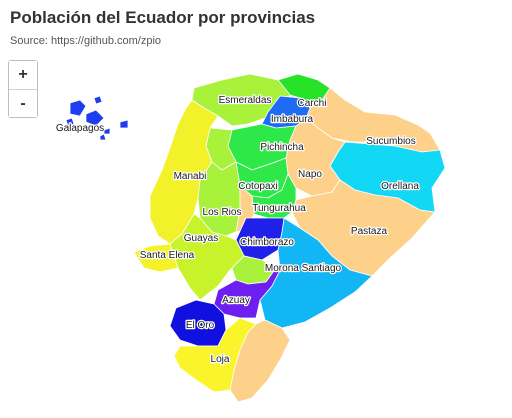 The image size is (512, 418). I want to click on label-pichincha: Pichincha, so click(282, 147).